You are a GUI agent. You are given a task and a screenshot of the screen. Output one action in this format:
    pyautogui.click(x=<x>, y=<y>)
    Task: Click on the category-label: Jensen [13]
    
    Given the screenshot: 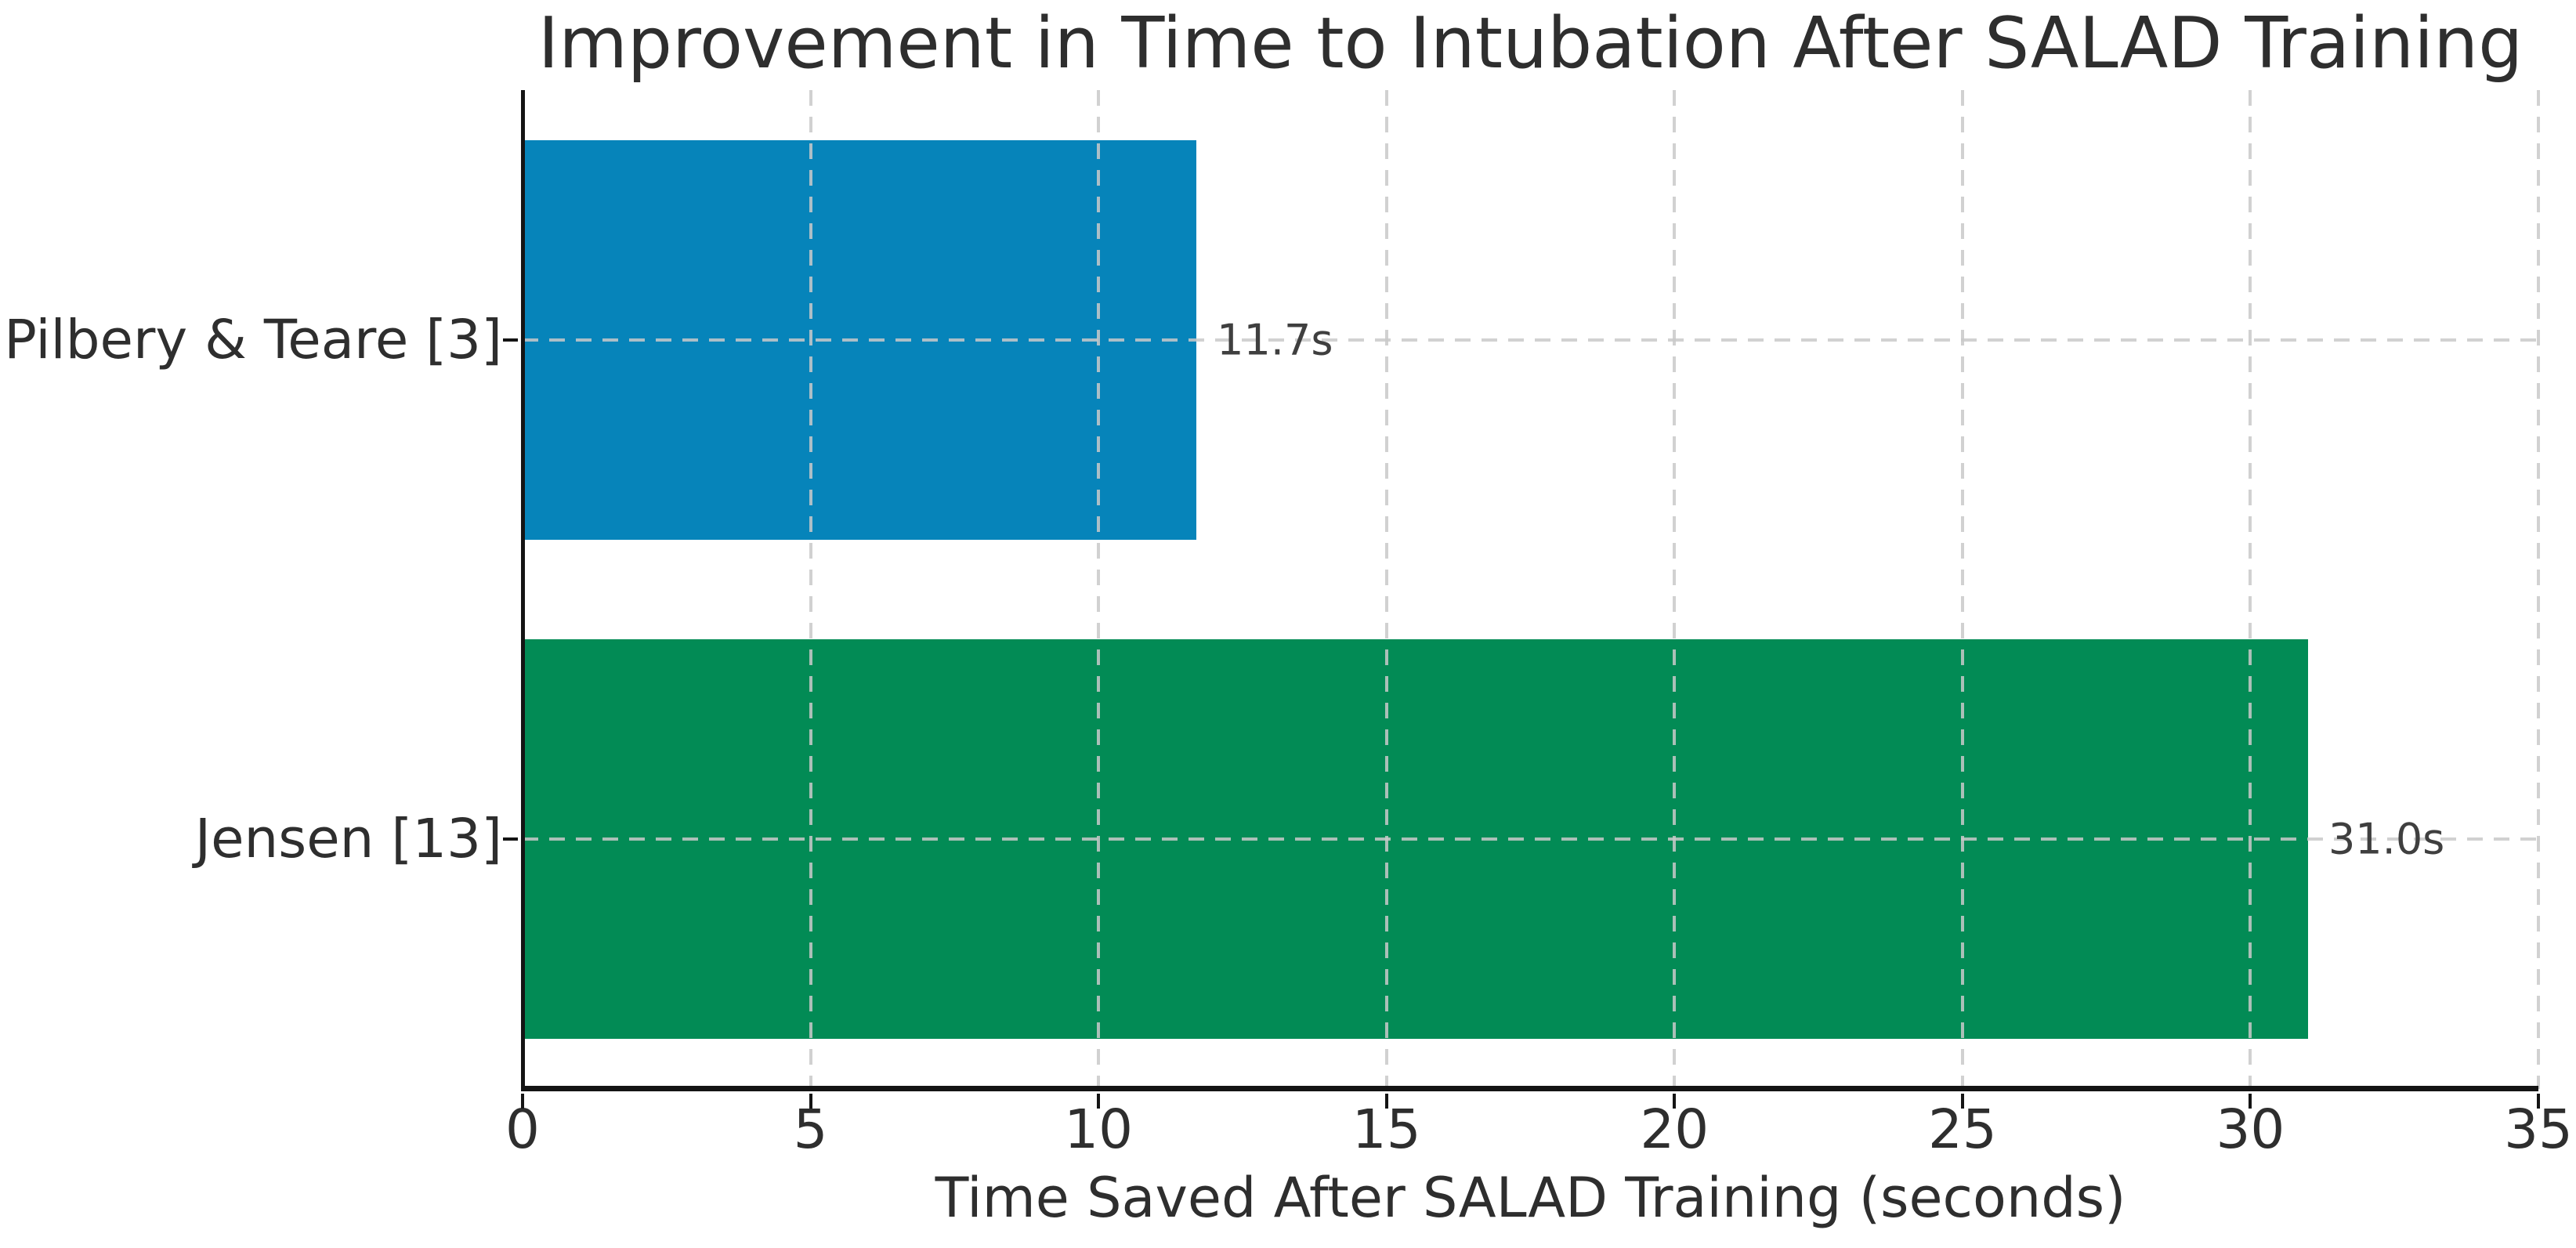 What is the action you would take?
    pyautogui.click(x=348, y=839)
    